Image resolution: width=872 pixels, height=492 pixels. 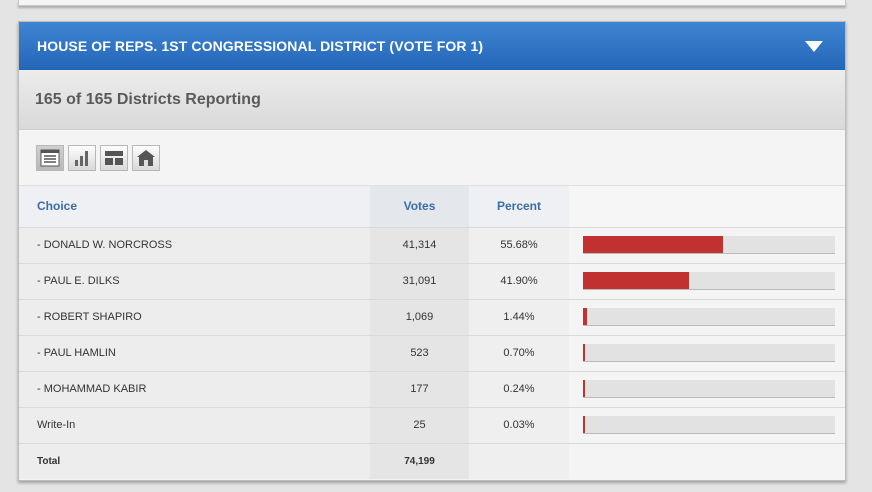 I want to click on candidate-percent: 0.70%, so click(x=519, y=352).